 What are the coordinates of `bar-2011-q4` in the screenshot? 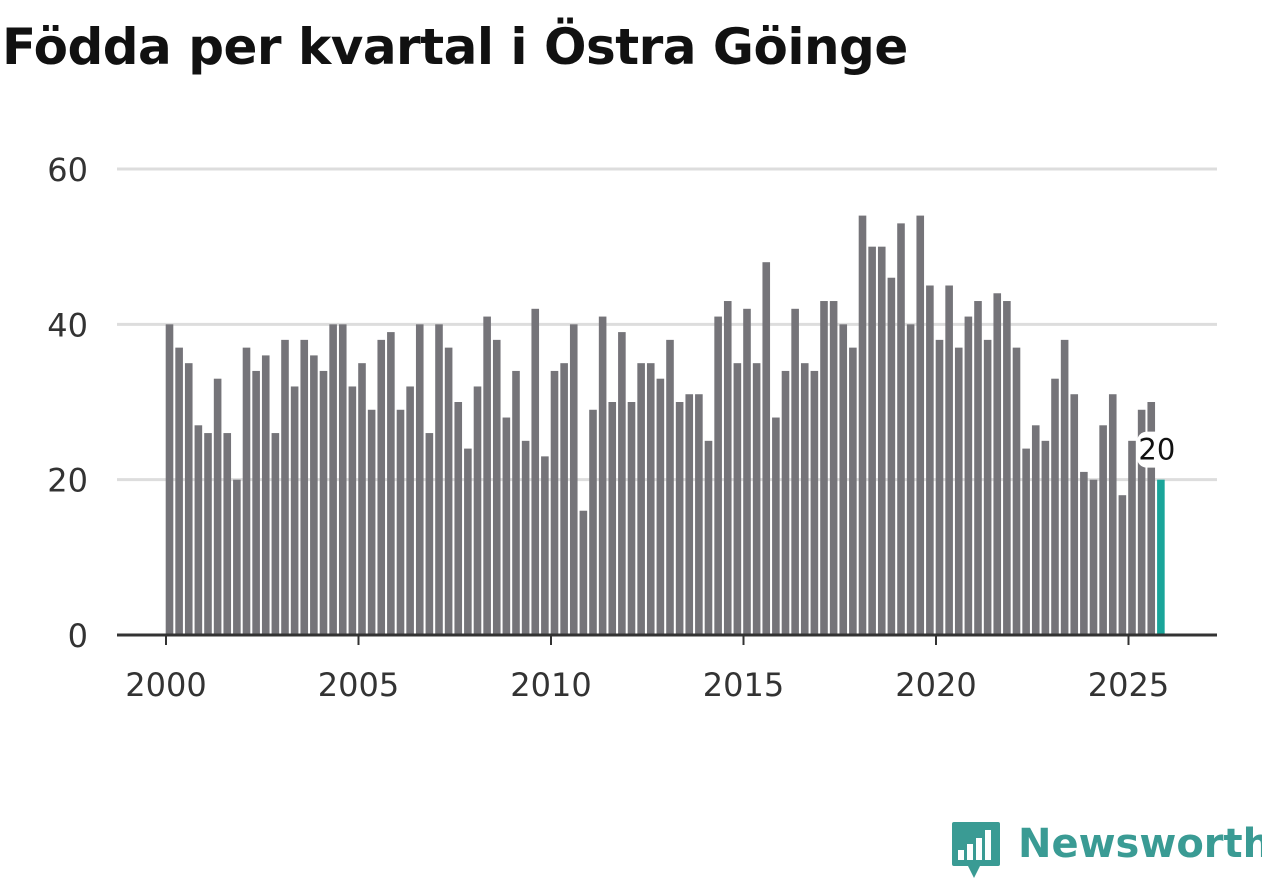 It's located at (622, 483).